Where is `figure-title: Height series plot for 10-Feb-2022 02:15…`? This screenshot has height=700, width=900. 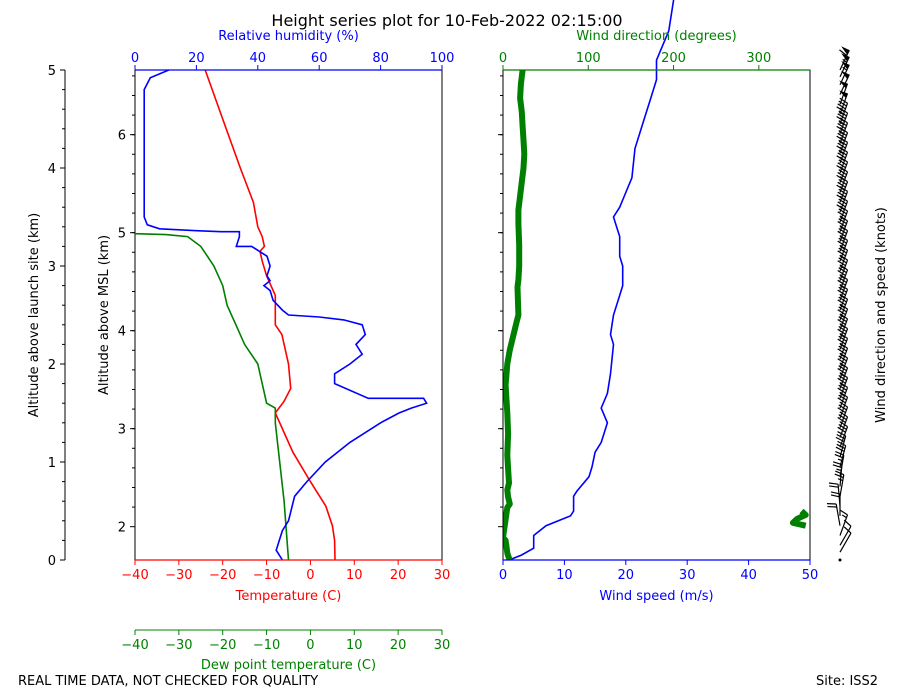
figure-title: Height series plot for 10-Feb-2022 02:15… is located at coordinates (446, 20).